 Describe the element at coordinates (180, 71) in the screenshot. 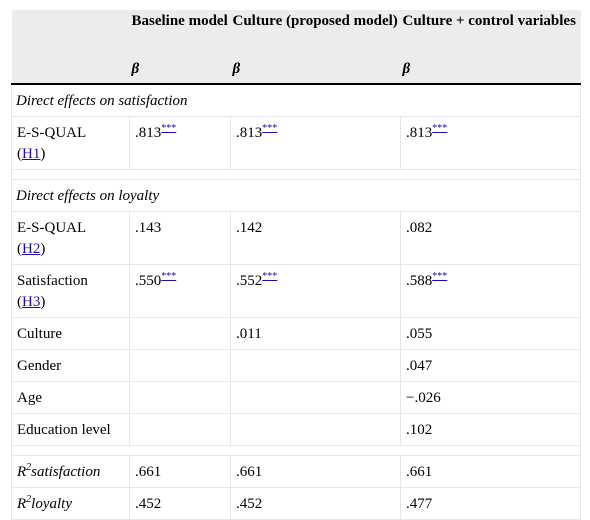

I see `header-beta-baseline: β` at that location.